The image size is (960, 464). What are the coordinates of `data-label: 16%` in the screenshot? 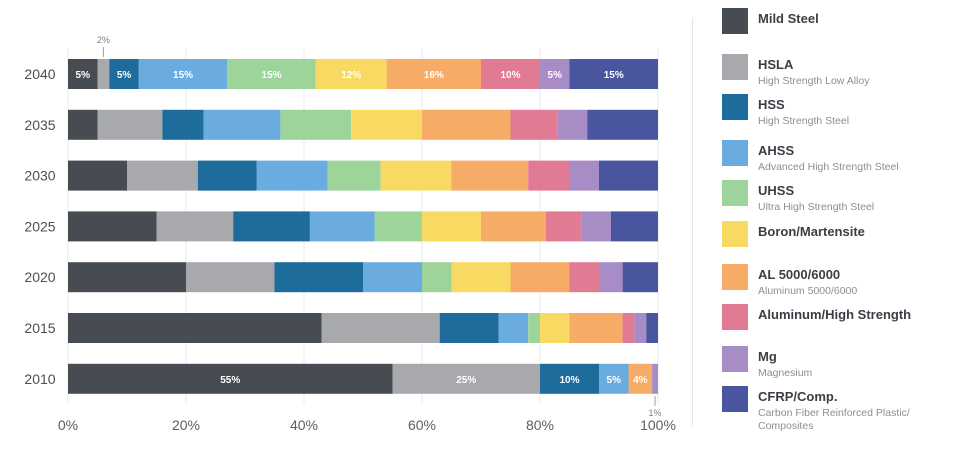 It's located at (434, 75).